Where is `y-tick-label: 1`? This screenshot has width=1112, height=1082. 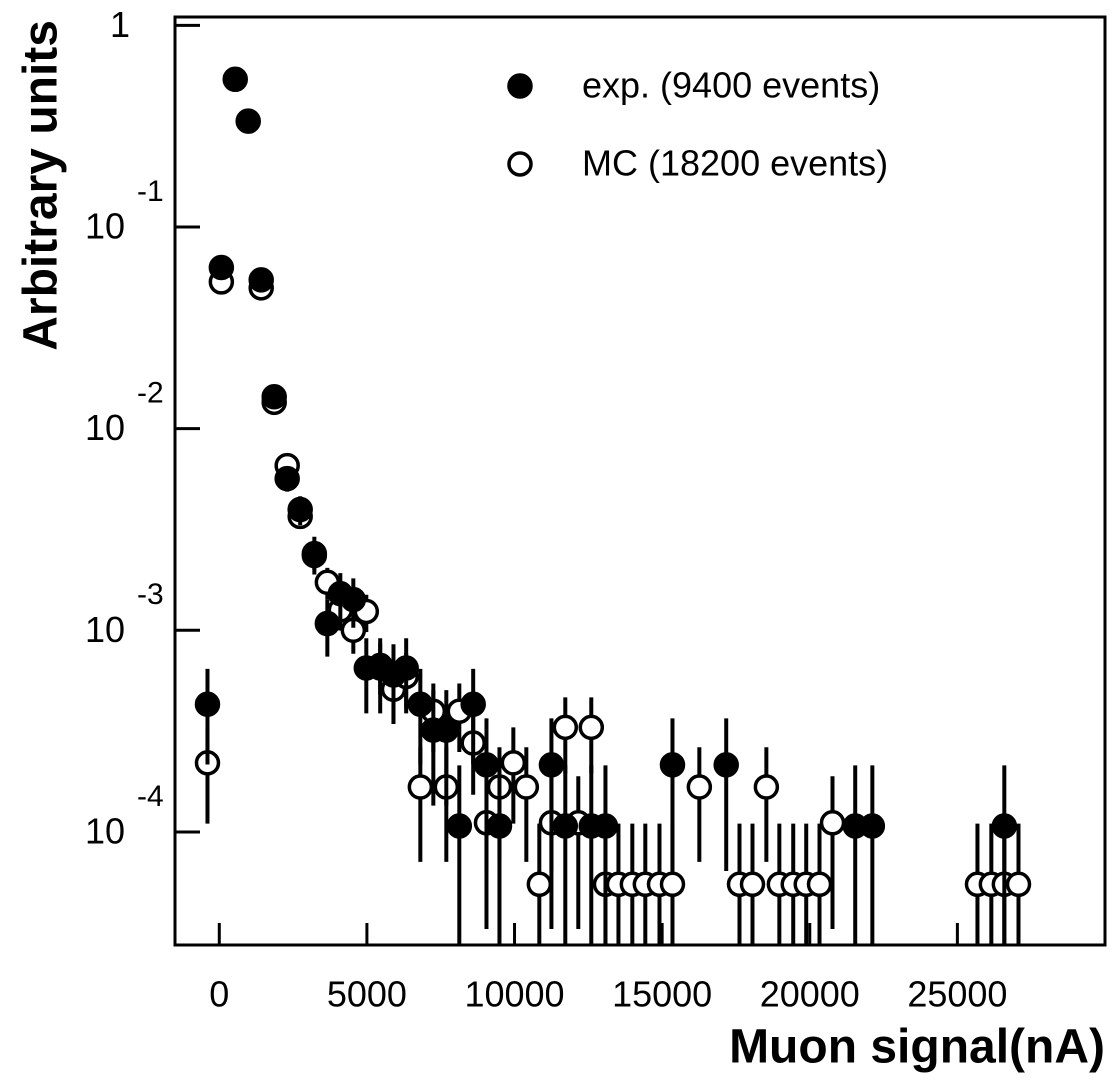 y-tick-label: 1 is located at coordinates (120, 24).